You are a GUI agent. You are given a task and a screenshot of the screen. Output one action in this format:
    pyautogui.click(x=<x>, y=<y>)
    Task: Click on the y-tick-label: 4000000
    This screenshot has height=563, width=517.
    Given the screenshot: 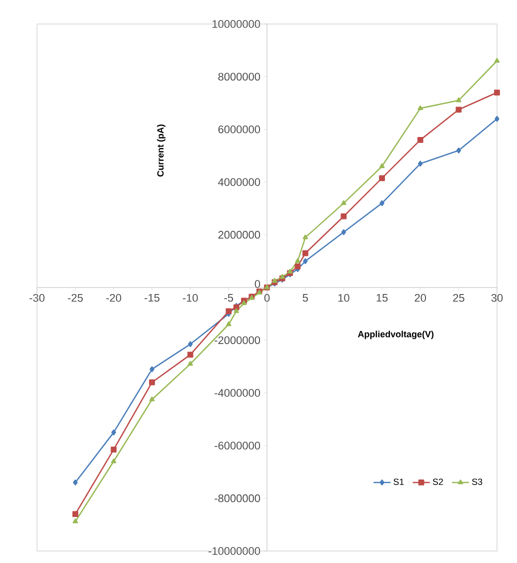 What is the action you would take?
    pyautogui.click(x=239, y=182)
    